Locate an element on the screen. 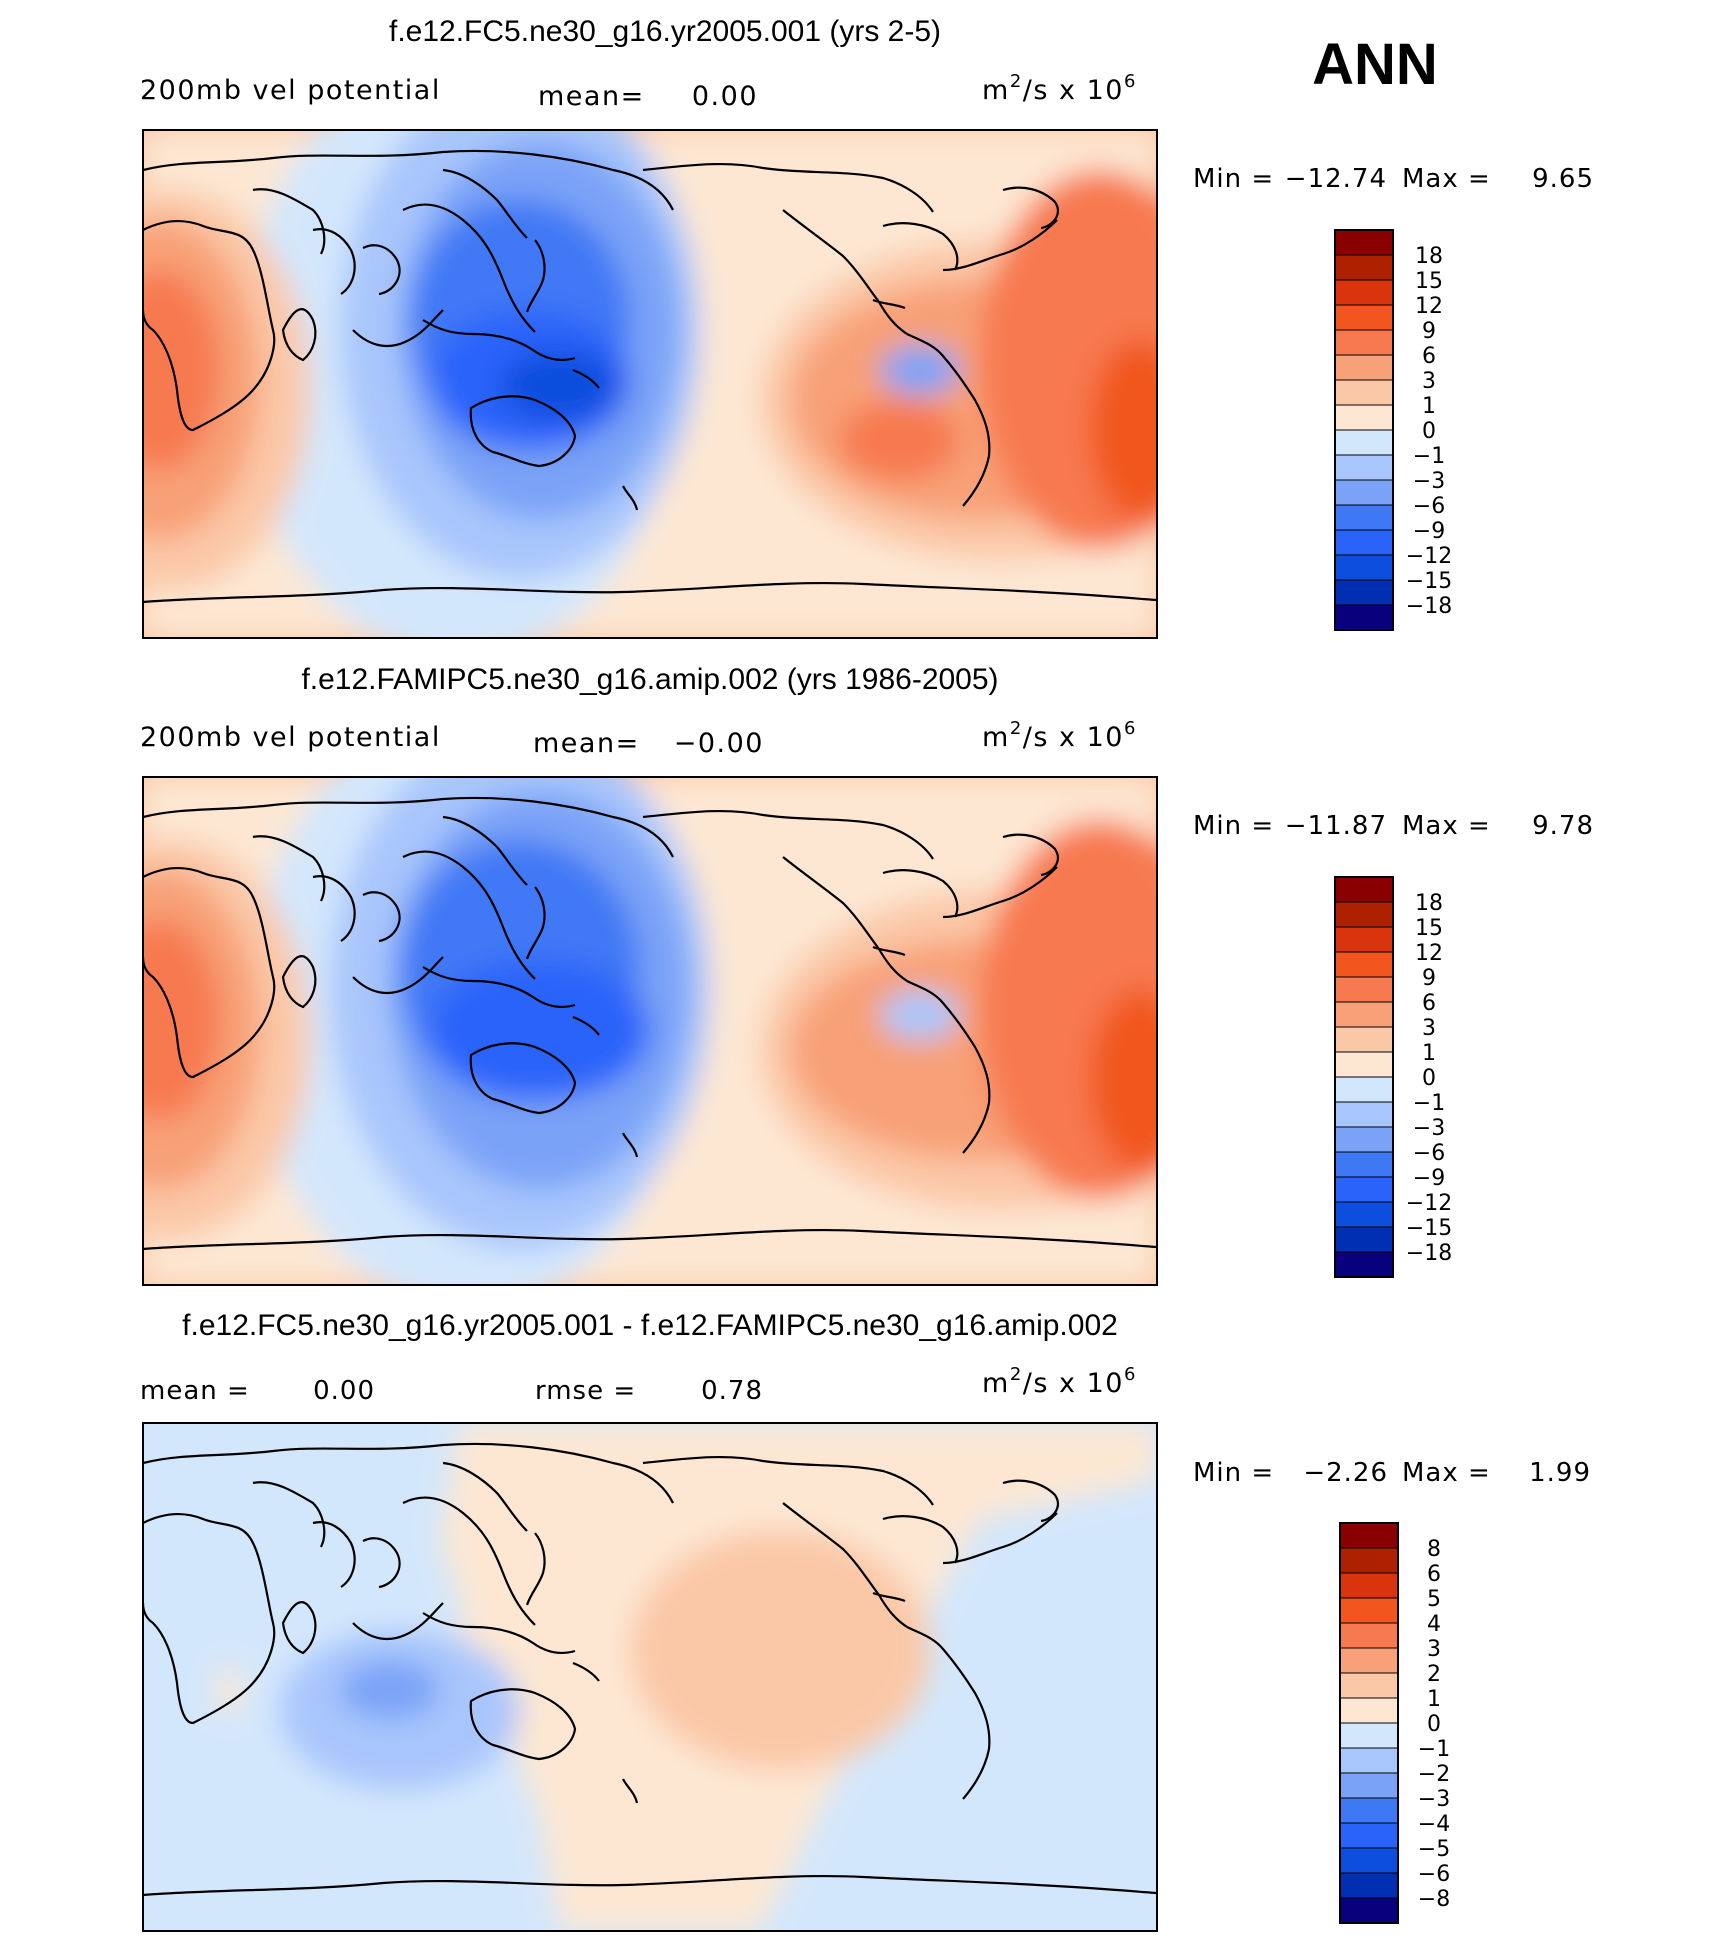 This screenshot has height=1941, width=1710. colorbar-tick-label: 12 is located at coordinates (1429, 953).